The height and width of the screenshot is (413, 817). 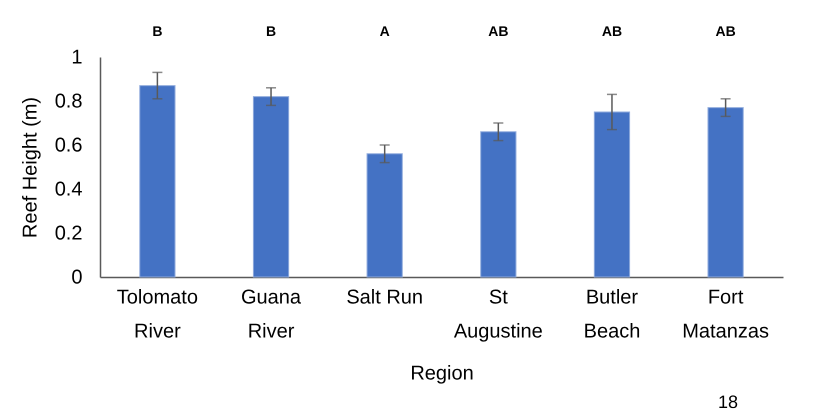 What do you see at coordinates (612, 314) in the screenshot?
I see `x-tick-label: Butler Beach` at bounding box center [612, 314].